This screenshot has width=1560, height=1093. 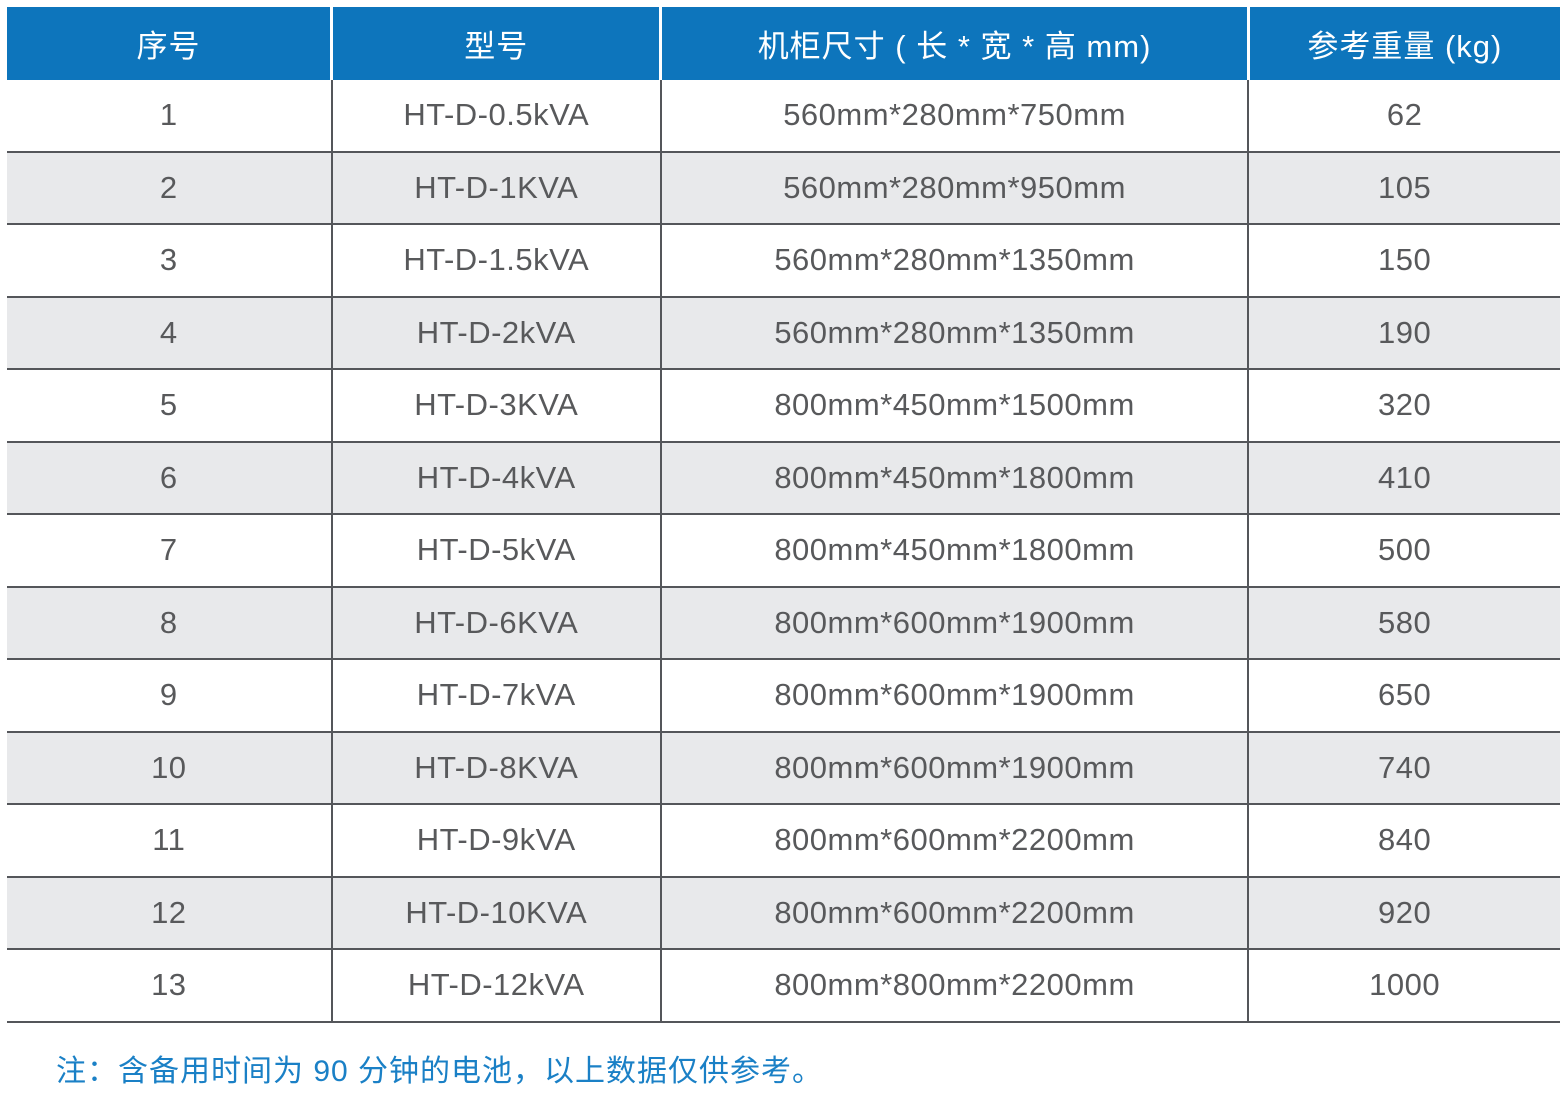 I want to click on table-row: 13 HT-D-12kVA 800mm*800mm*2200mm 1000, so click(x=783, y=986).